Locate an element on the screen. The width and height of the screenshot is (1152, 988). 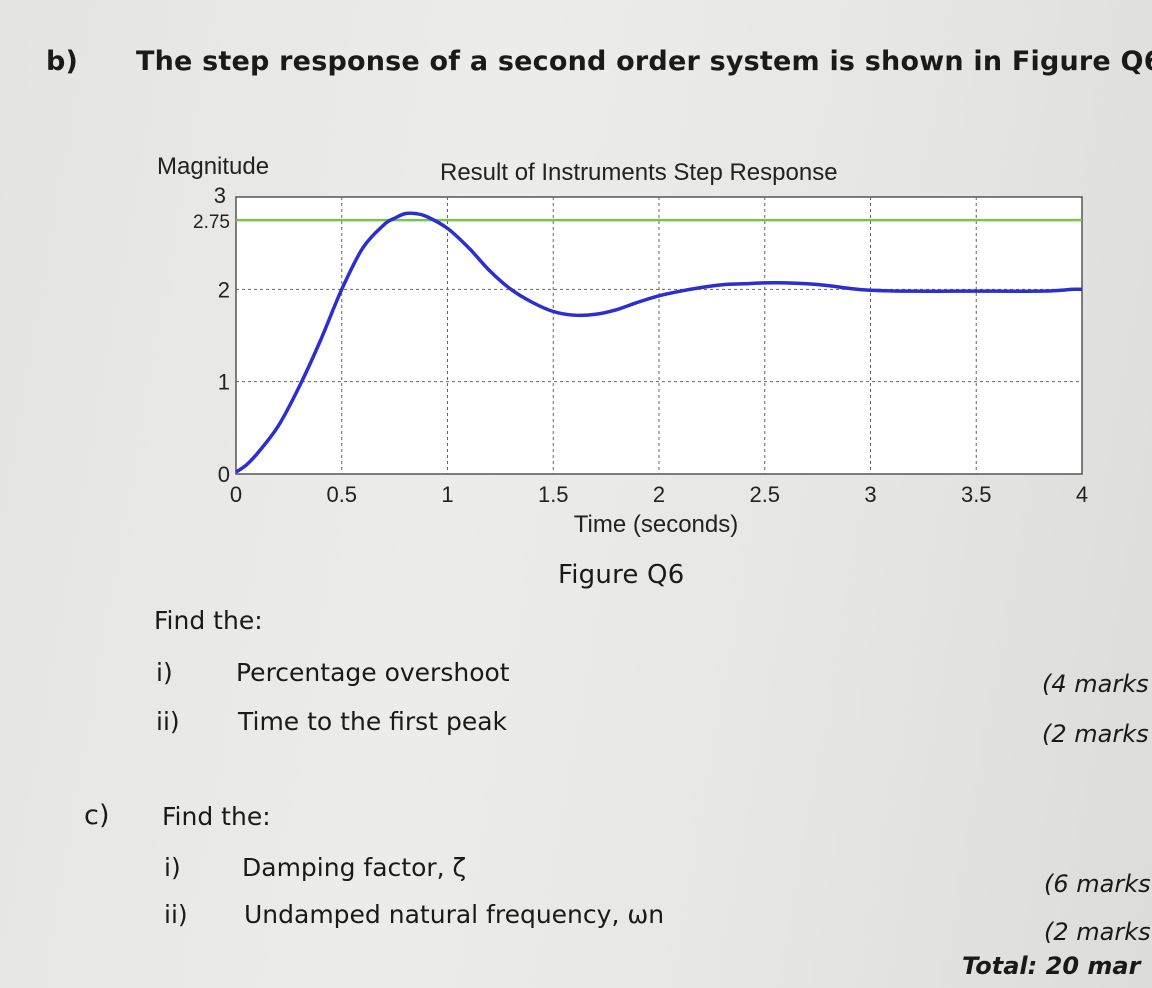
total-marks: Total: 20 mar is located at coordinates (1051, 966).